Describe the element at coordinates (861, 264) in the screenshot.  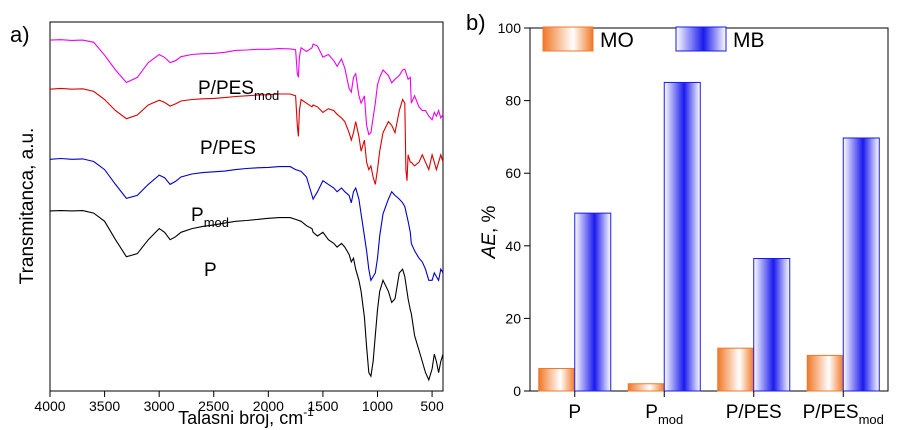
I see `bar-mb-p-pesmod` at that location.